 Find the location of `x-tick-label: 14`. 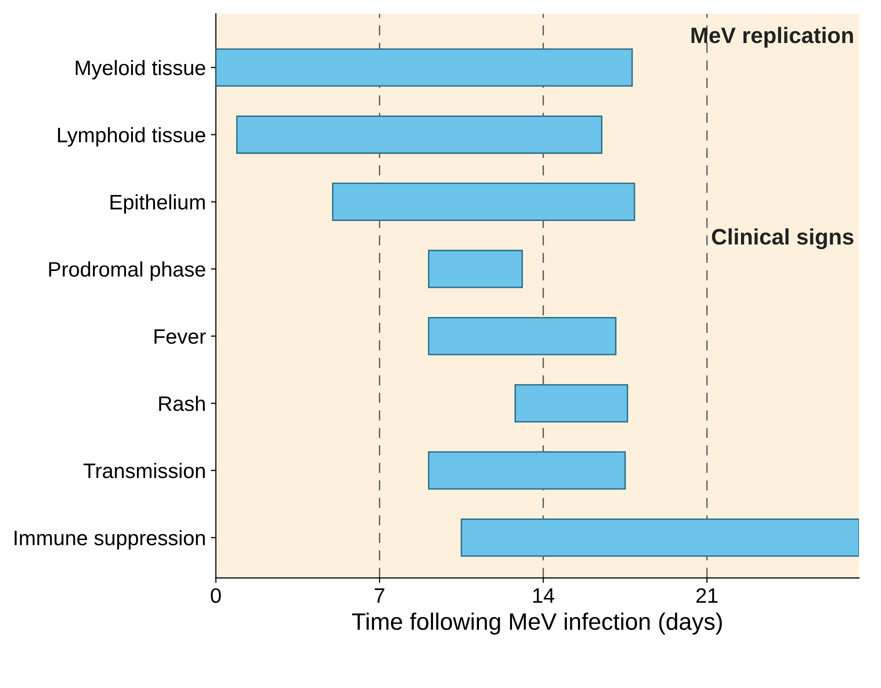

x-tick-label: 14 is located at coordinates (543, 595).